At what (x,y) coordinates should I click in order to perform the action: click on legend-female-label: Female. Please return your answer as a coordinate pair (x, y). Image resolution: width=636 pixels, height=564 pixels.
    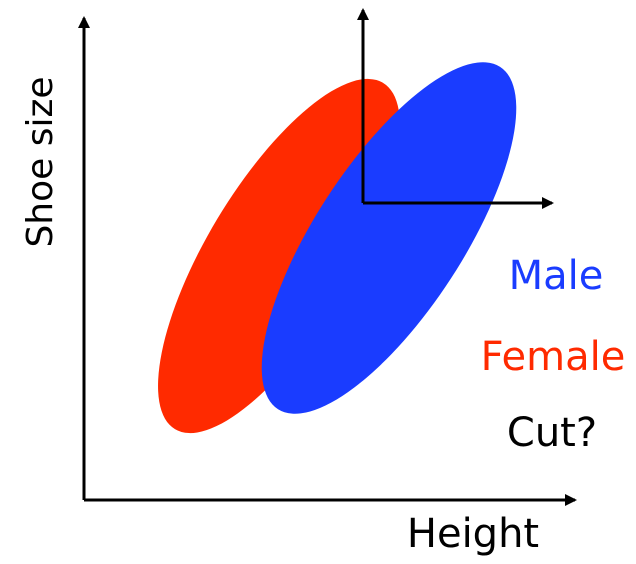
    Looking at the image, I should click on (553, 357).